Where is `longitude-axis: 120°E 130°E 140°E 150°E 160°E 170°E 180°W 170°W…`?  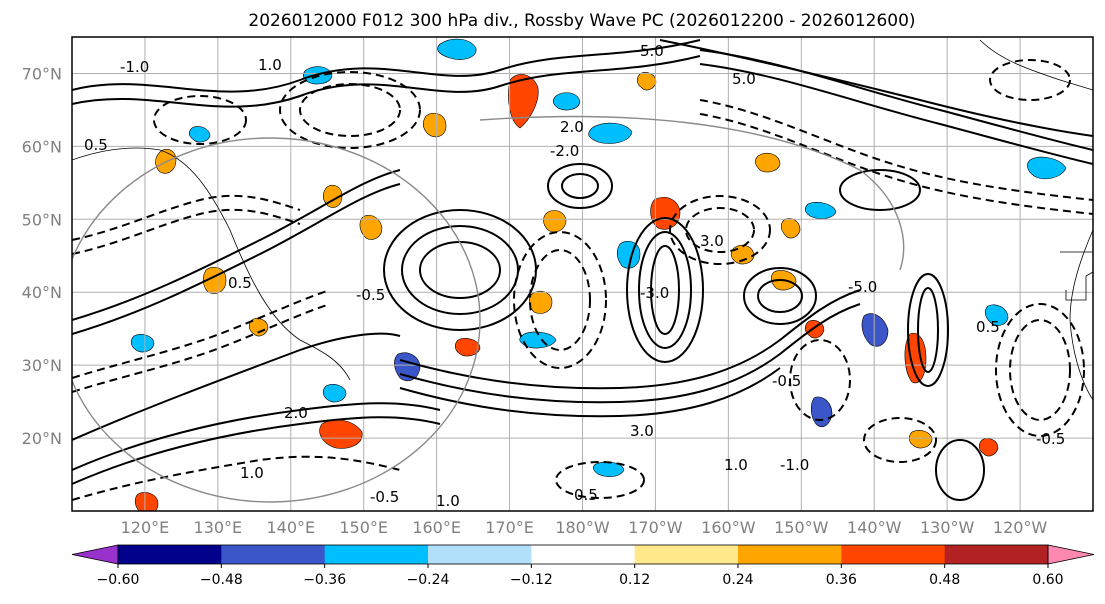 longitude-axis: 120°E 130°E 140°E 150°E 160°E 170°E 180°W 170°W… is located at coordinates (584, 527).